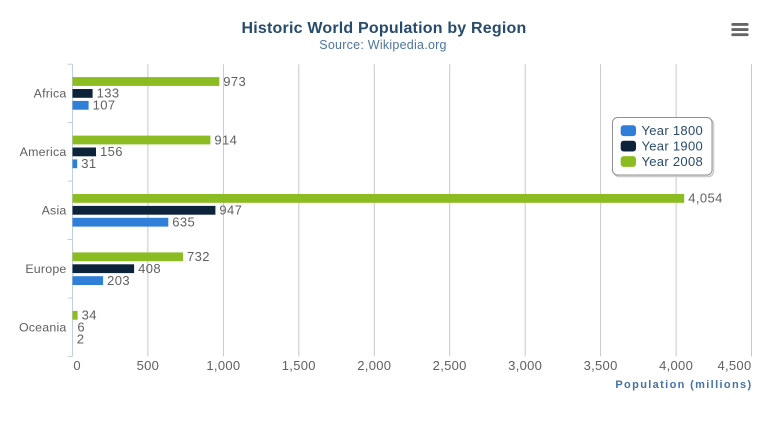 The image size is (769, 421). I want to click on svg-text: 31, so click(88, 163).